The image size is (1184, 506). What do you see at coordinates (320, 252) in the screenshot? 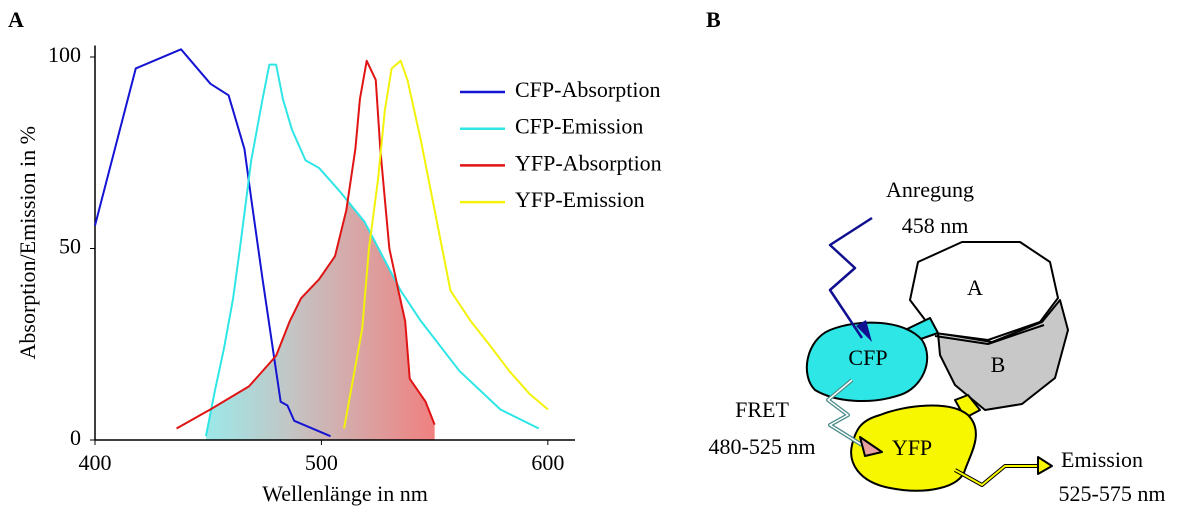
I see `overlap-area` at bounding box center [320, 252].